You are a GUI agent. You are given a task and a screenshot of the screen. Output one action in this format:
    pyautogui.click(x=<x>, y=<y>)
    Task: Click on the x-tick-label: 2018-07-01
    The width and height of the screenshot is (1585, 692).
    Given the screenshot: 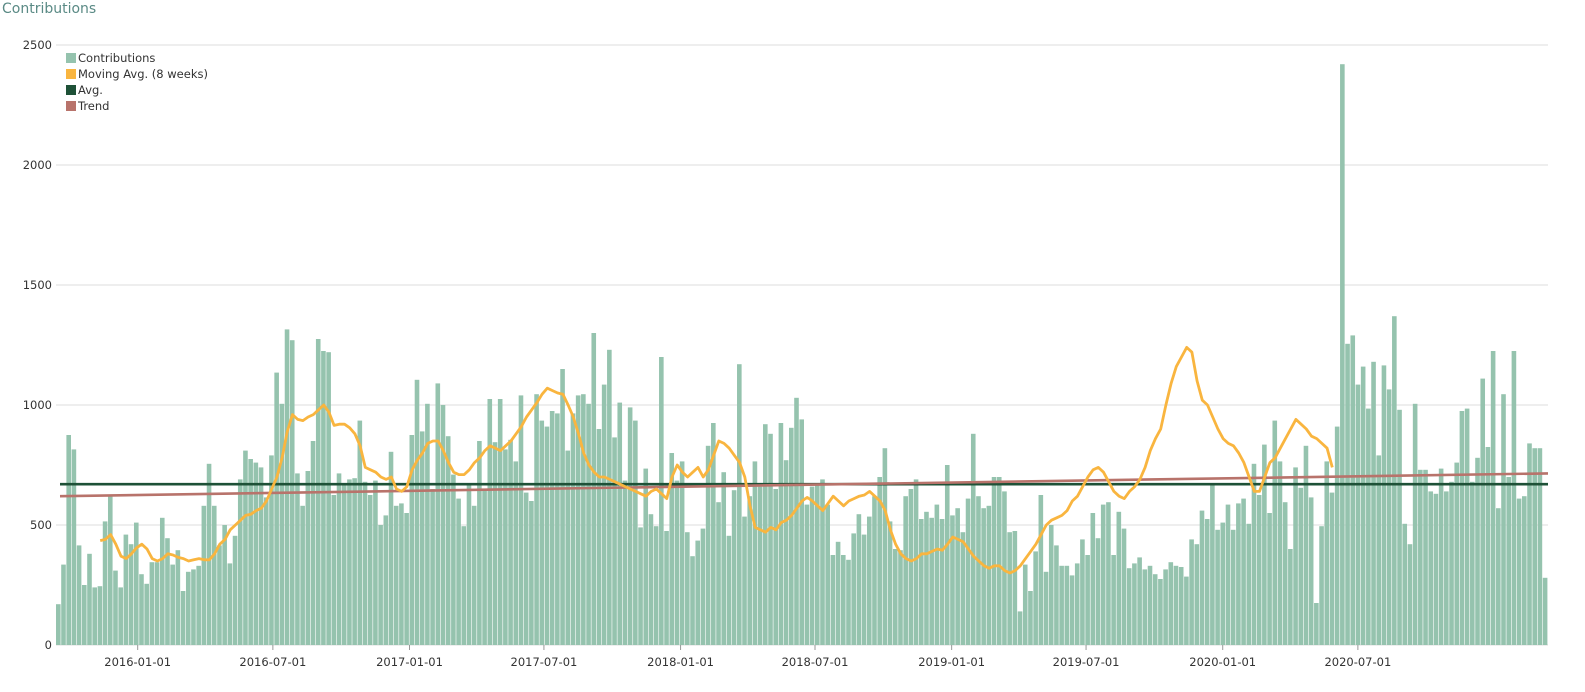 What is the action you would take?
    pyautogui.click(x=815, y=662)
    